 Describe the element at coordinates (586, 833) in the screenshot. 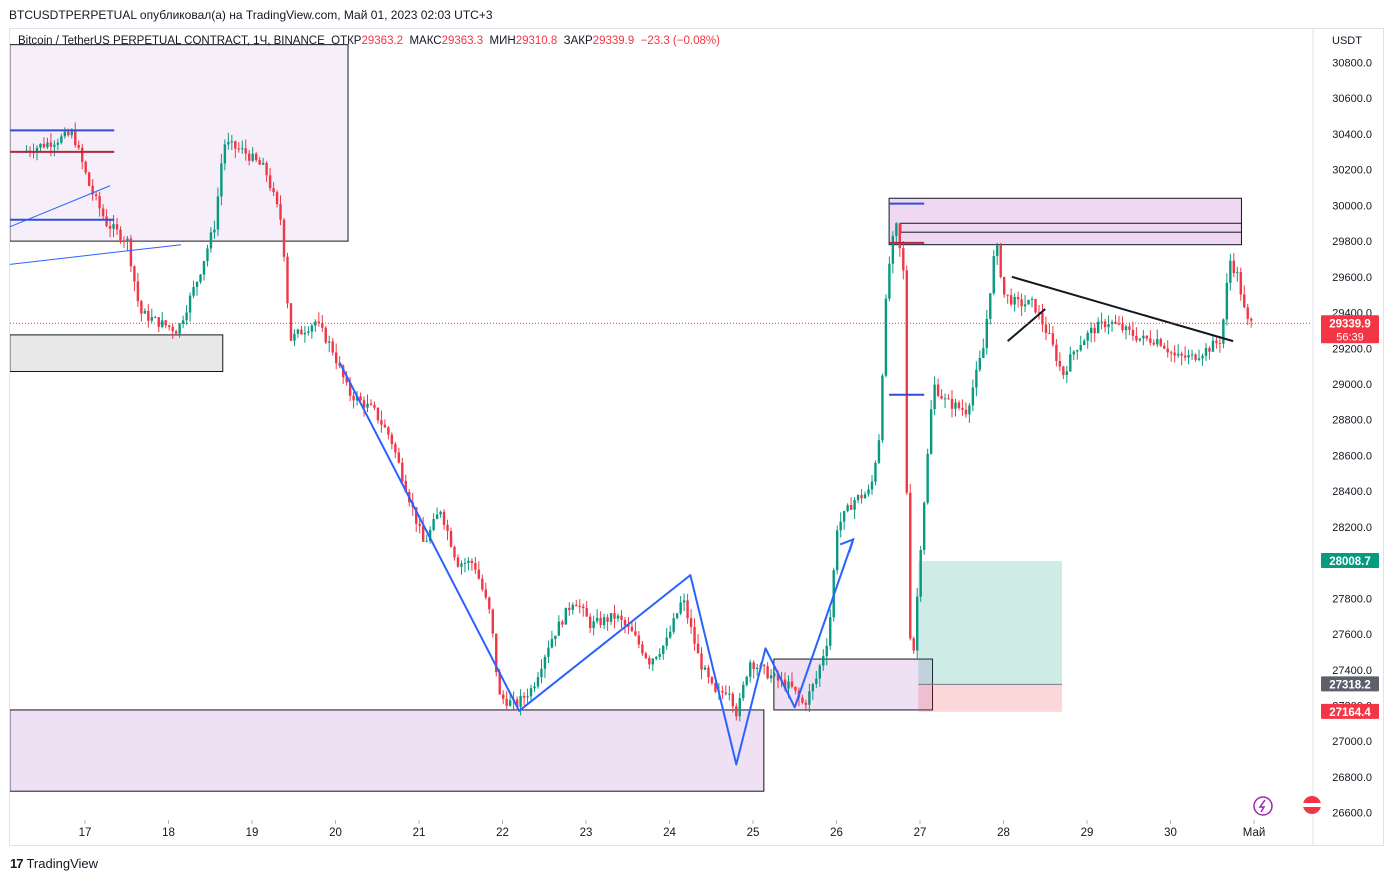

I see `time-tick-label: 23` at that location.